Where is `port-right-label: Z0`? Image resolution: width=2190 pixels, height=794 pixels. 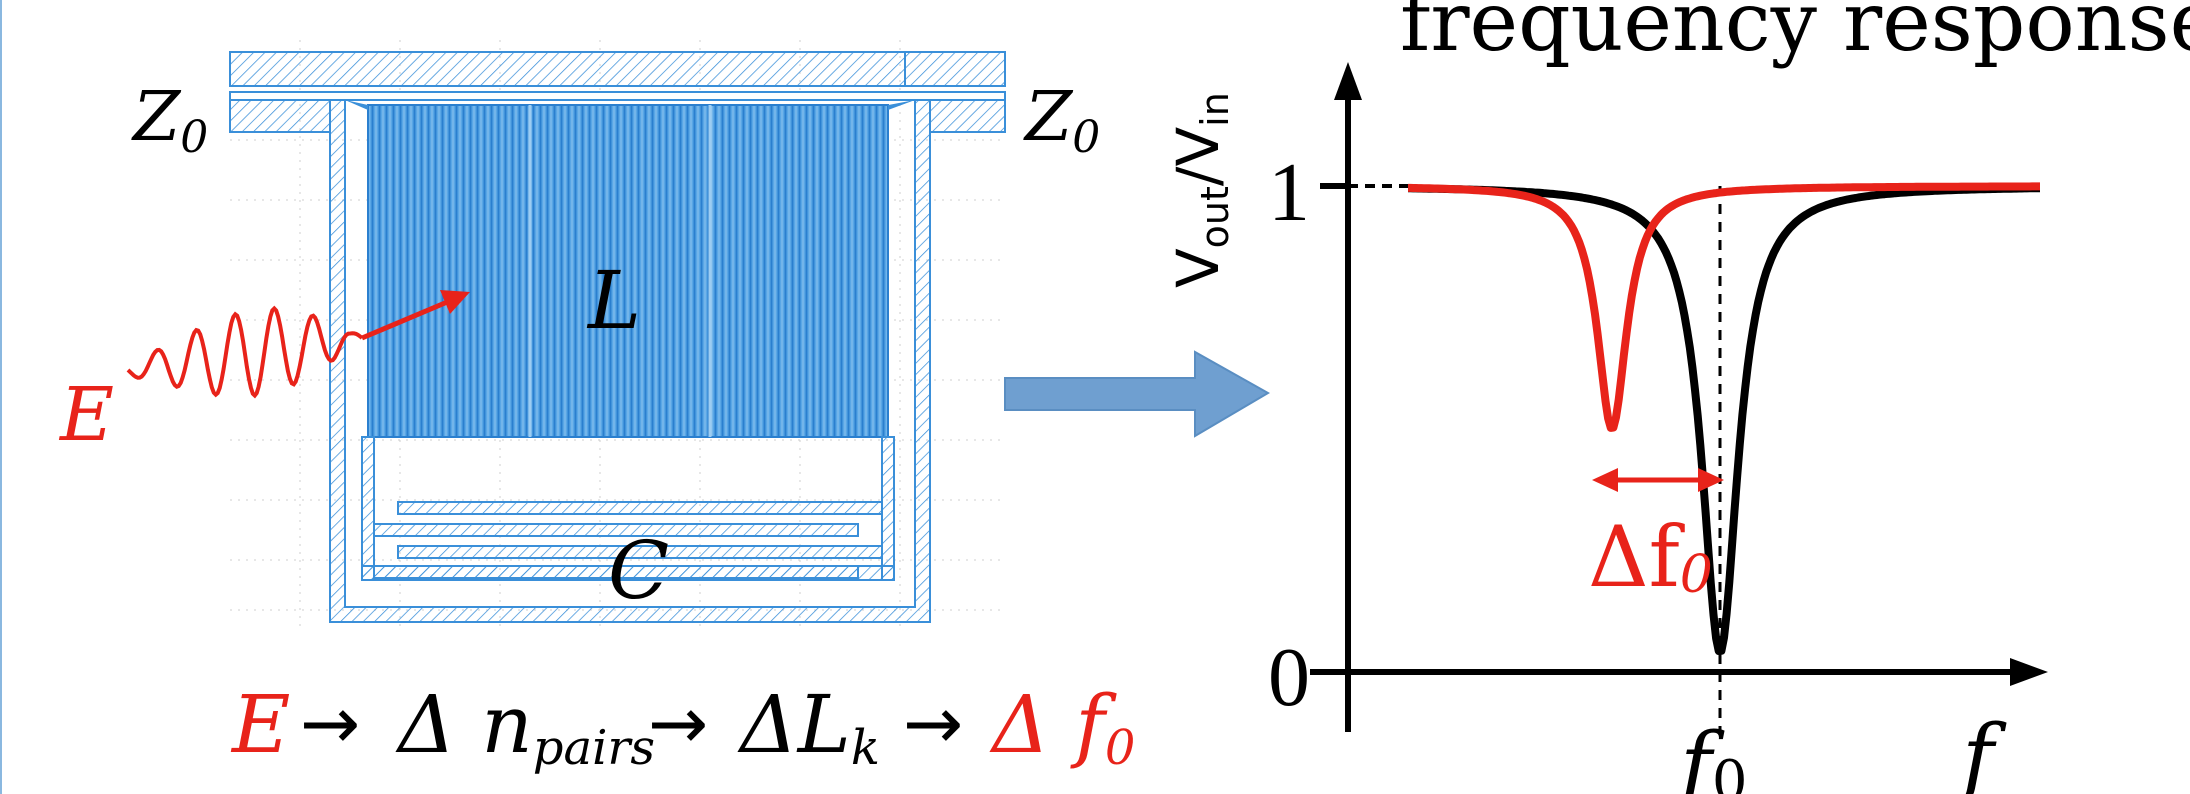
port-right-label: Z0 is located at coordinates (1061, 120).